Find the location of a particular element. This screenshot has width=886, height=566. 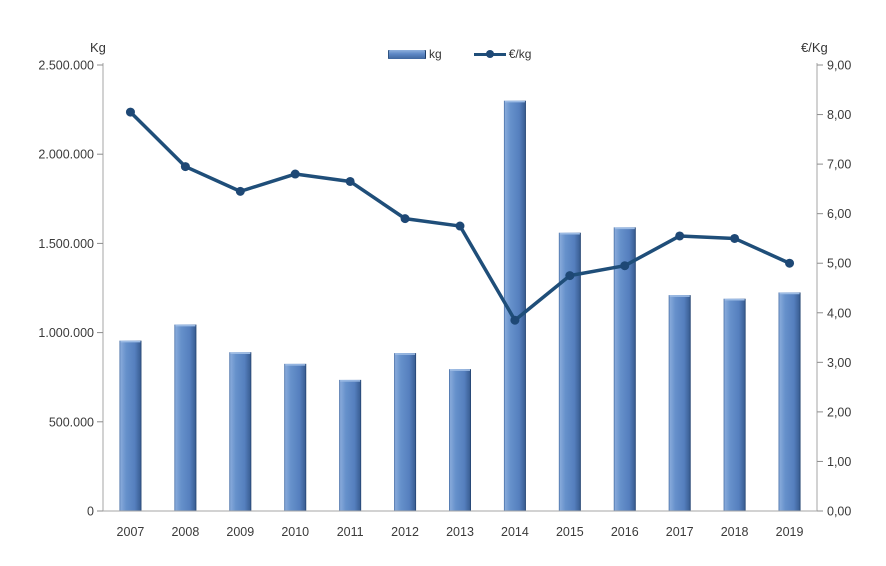

x-axis-label-2015: 2015 is located at coordinates (570, 532).